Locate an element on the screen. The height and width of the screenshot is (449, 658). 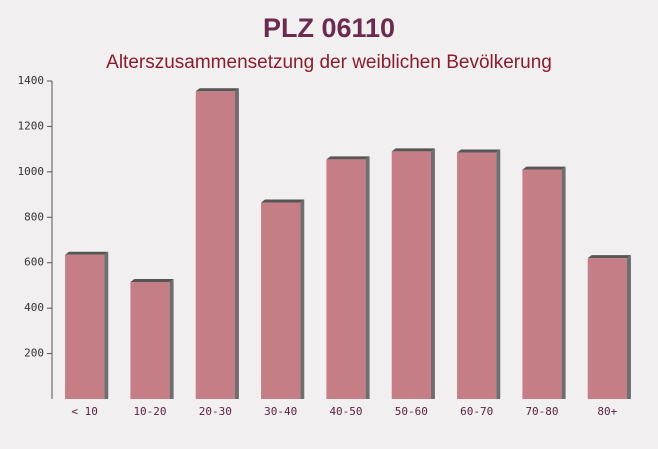
x-tick-label: 10-20 is located at coordinates (149, 411).